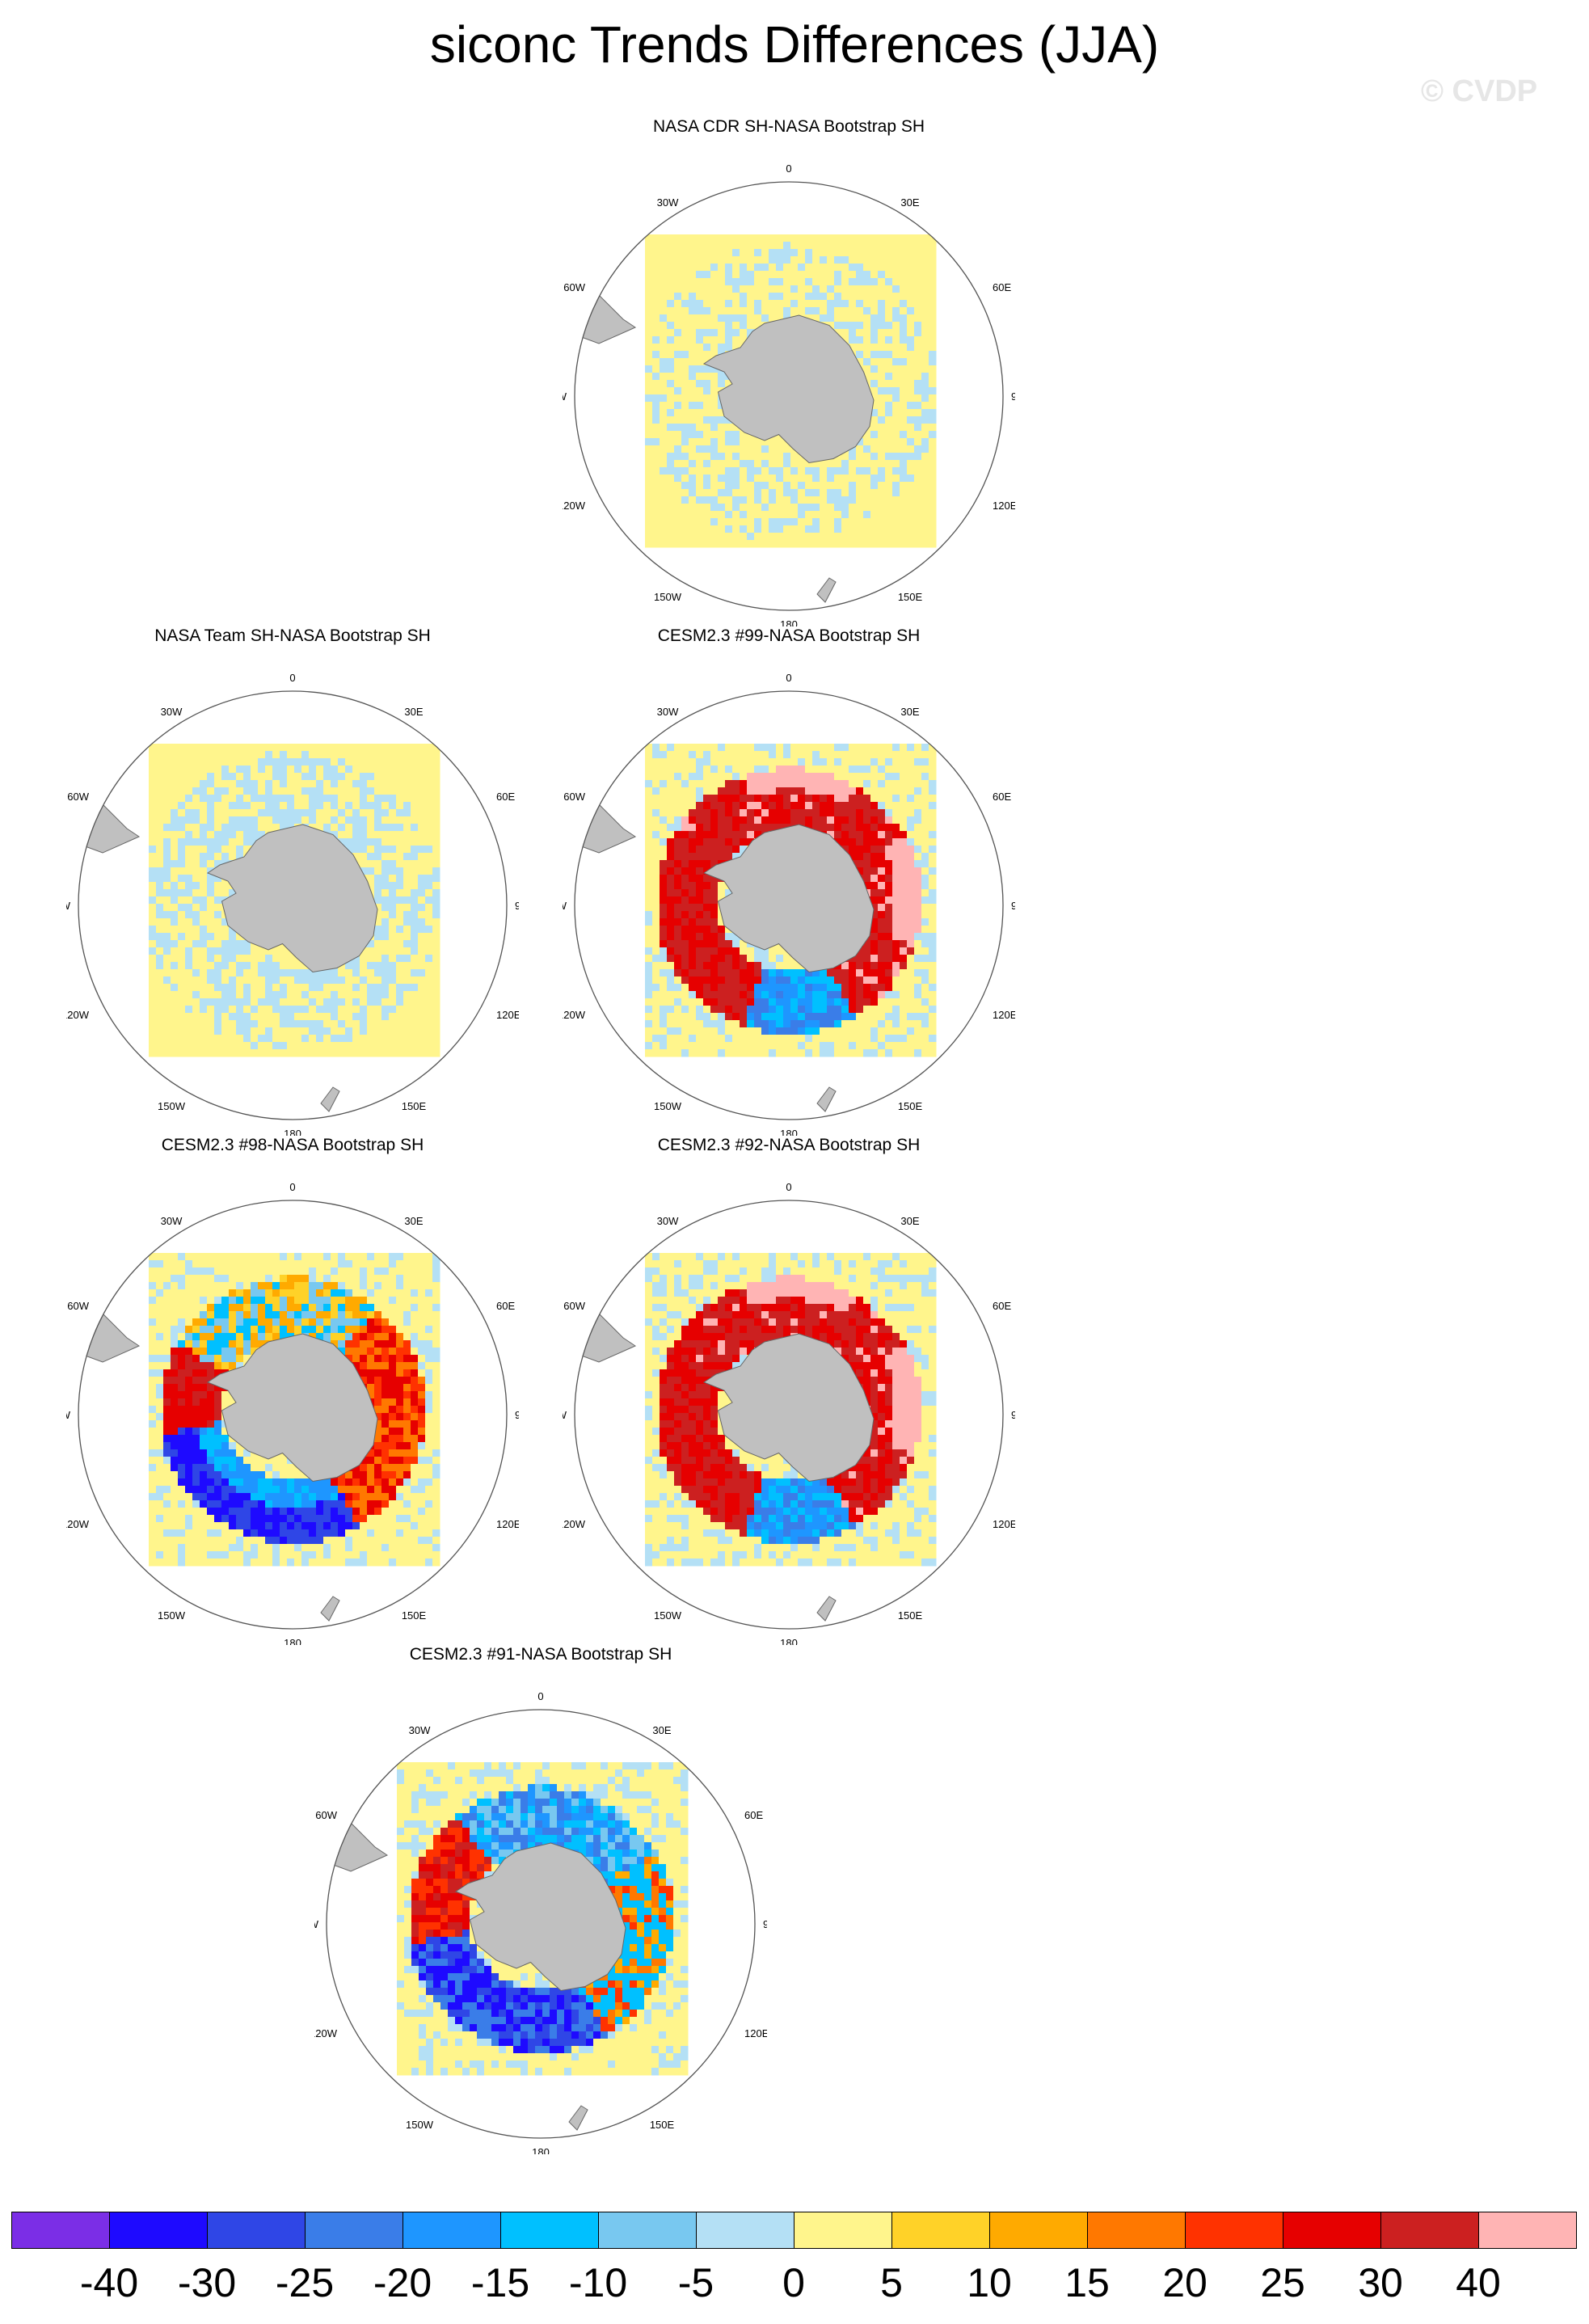 The image size is (1589, 2324). What do you see at coordinates (793, 2282) in the screenshot?
I see `colorbar-tick-label: 0` at bounding box center [793, 2282].